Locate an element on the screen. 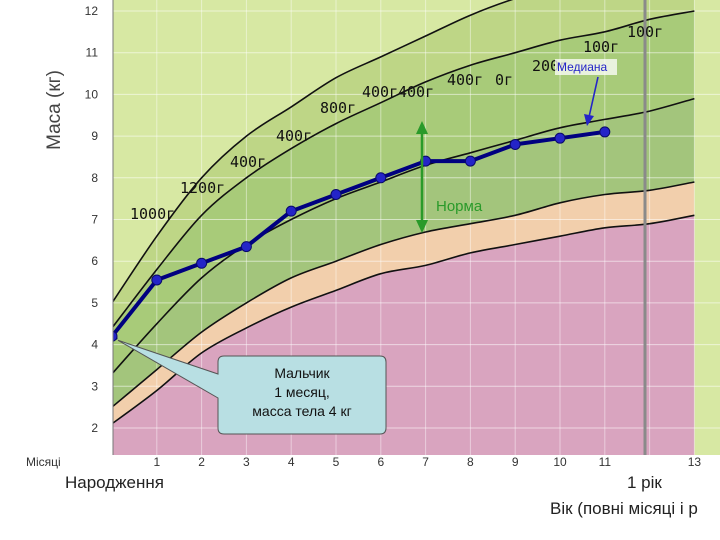 The width and height of the screenshot is (720, 540). callout-bubble is located at coordinates (252, 387).